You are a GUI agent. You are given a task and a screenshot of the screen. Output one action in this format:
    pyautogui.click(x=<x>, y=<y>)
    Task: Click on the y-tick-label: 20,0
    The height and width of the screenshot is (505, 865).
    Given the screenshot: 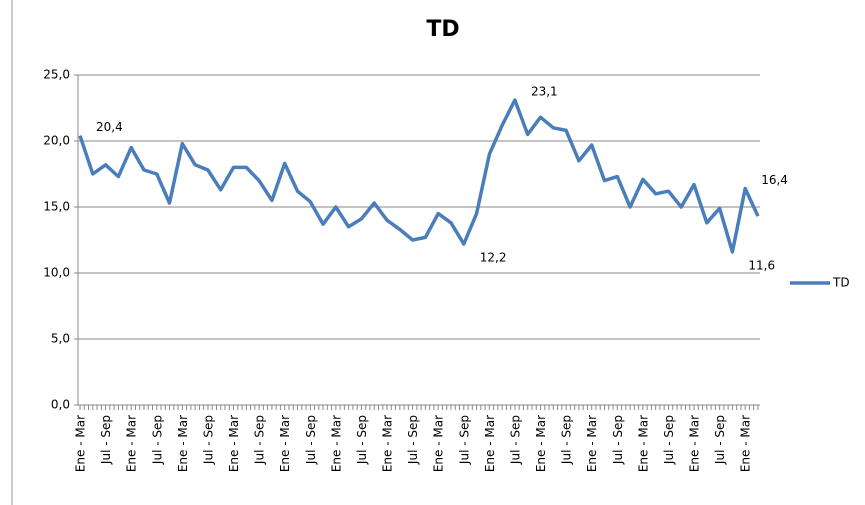 What is the action you would take?
    pyautogui.click(x=56, y=141)
    